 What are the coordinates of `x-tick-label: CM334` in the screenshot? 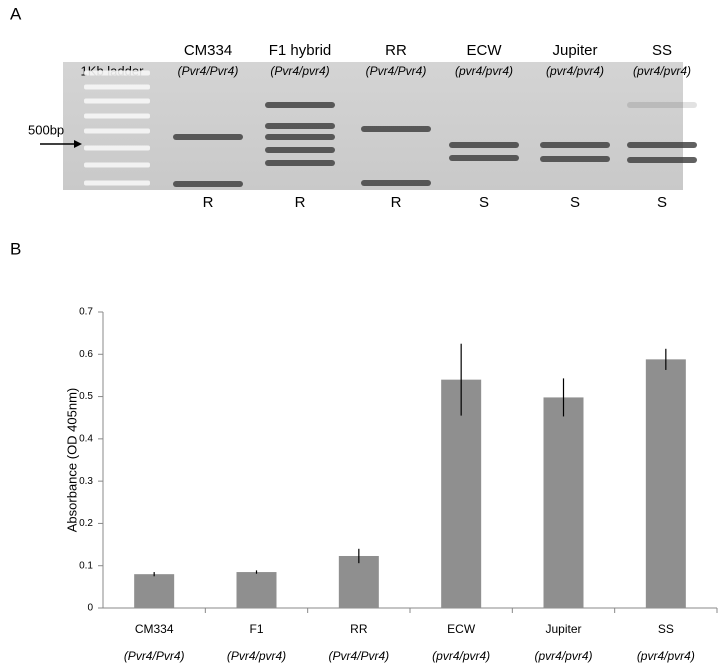 It's located at (154, 629).